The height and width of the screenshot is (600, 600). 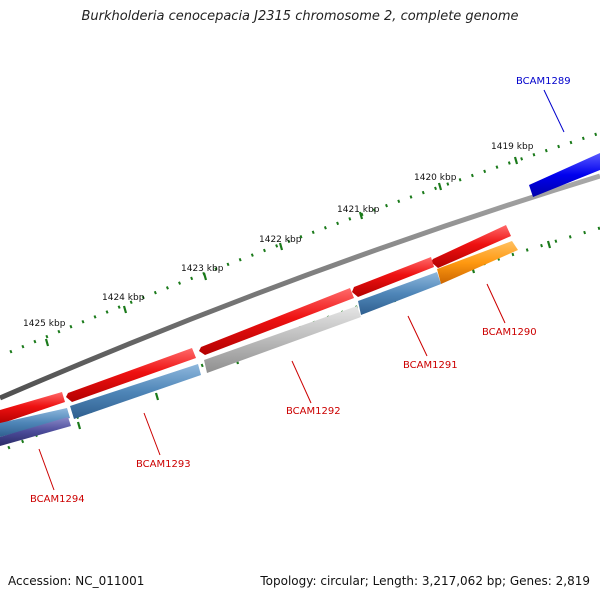 What do you see at coordinates (509, 332) in the screenshot?
I see `gene-label-bcam1290: BCAM1290` at bounding box center [509, 332].